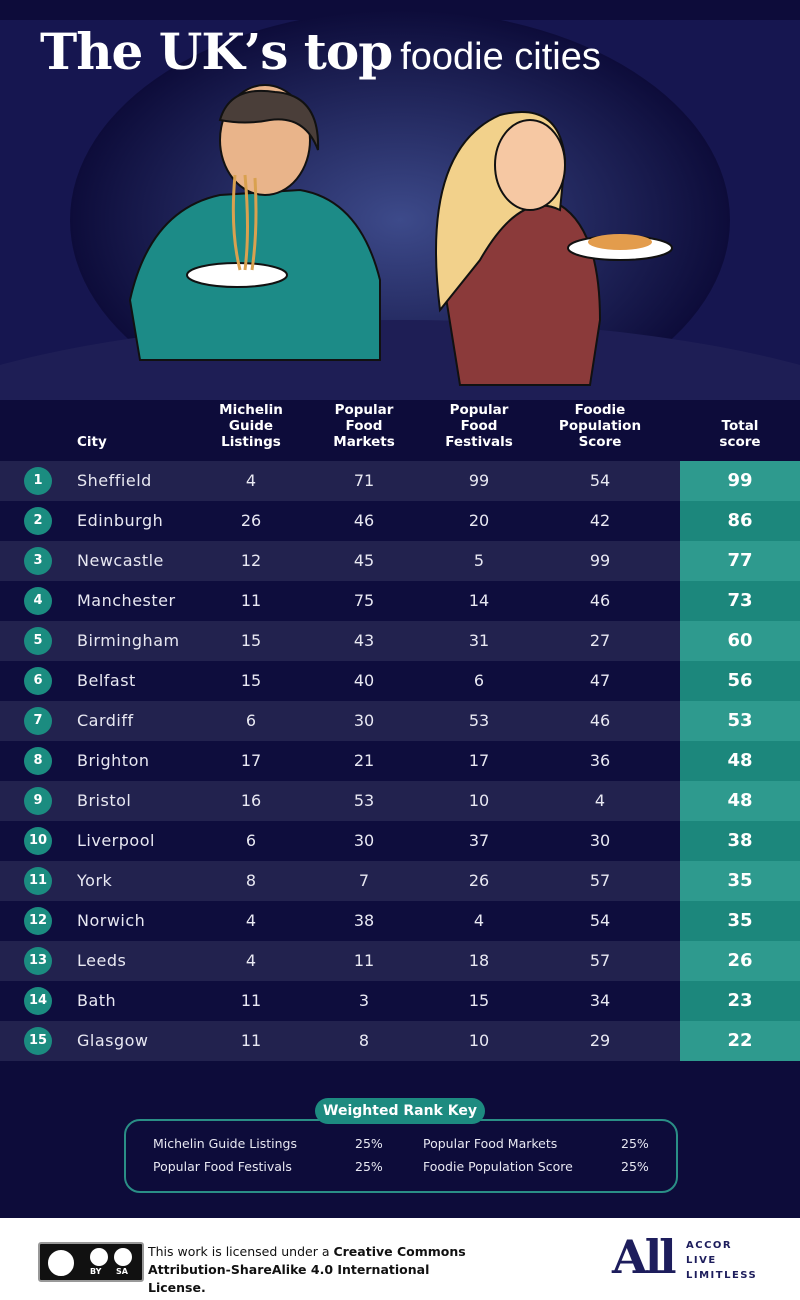  What do you see at coordinates (114, 480) in the screenshot?
I see `city-name: Sheffield` at bounding box center [114, 480].